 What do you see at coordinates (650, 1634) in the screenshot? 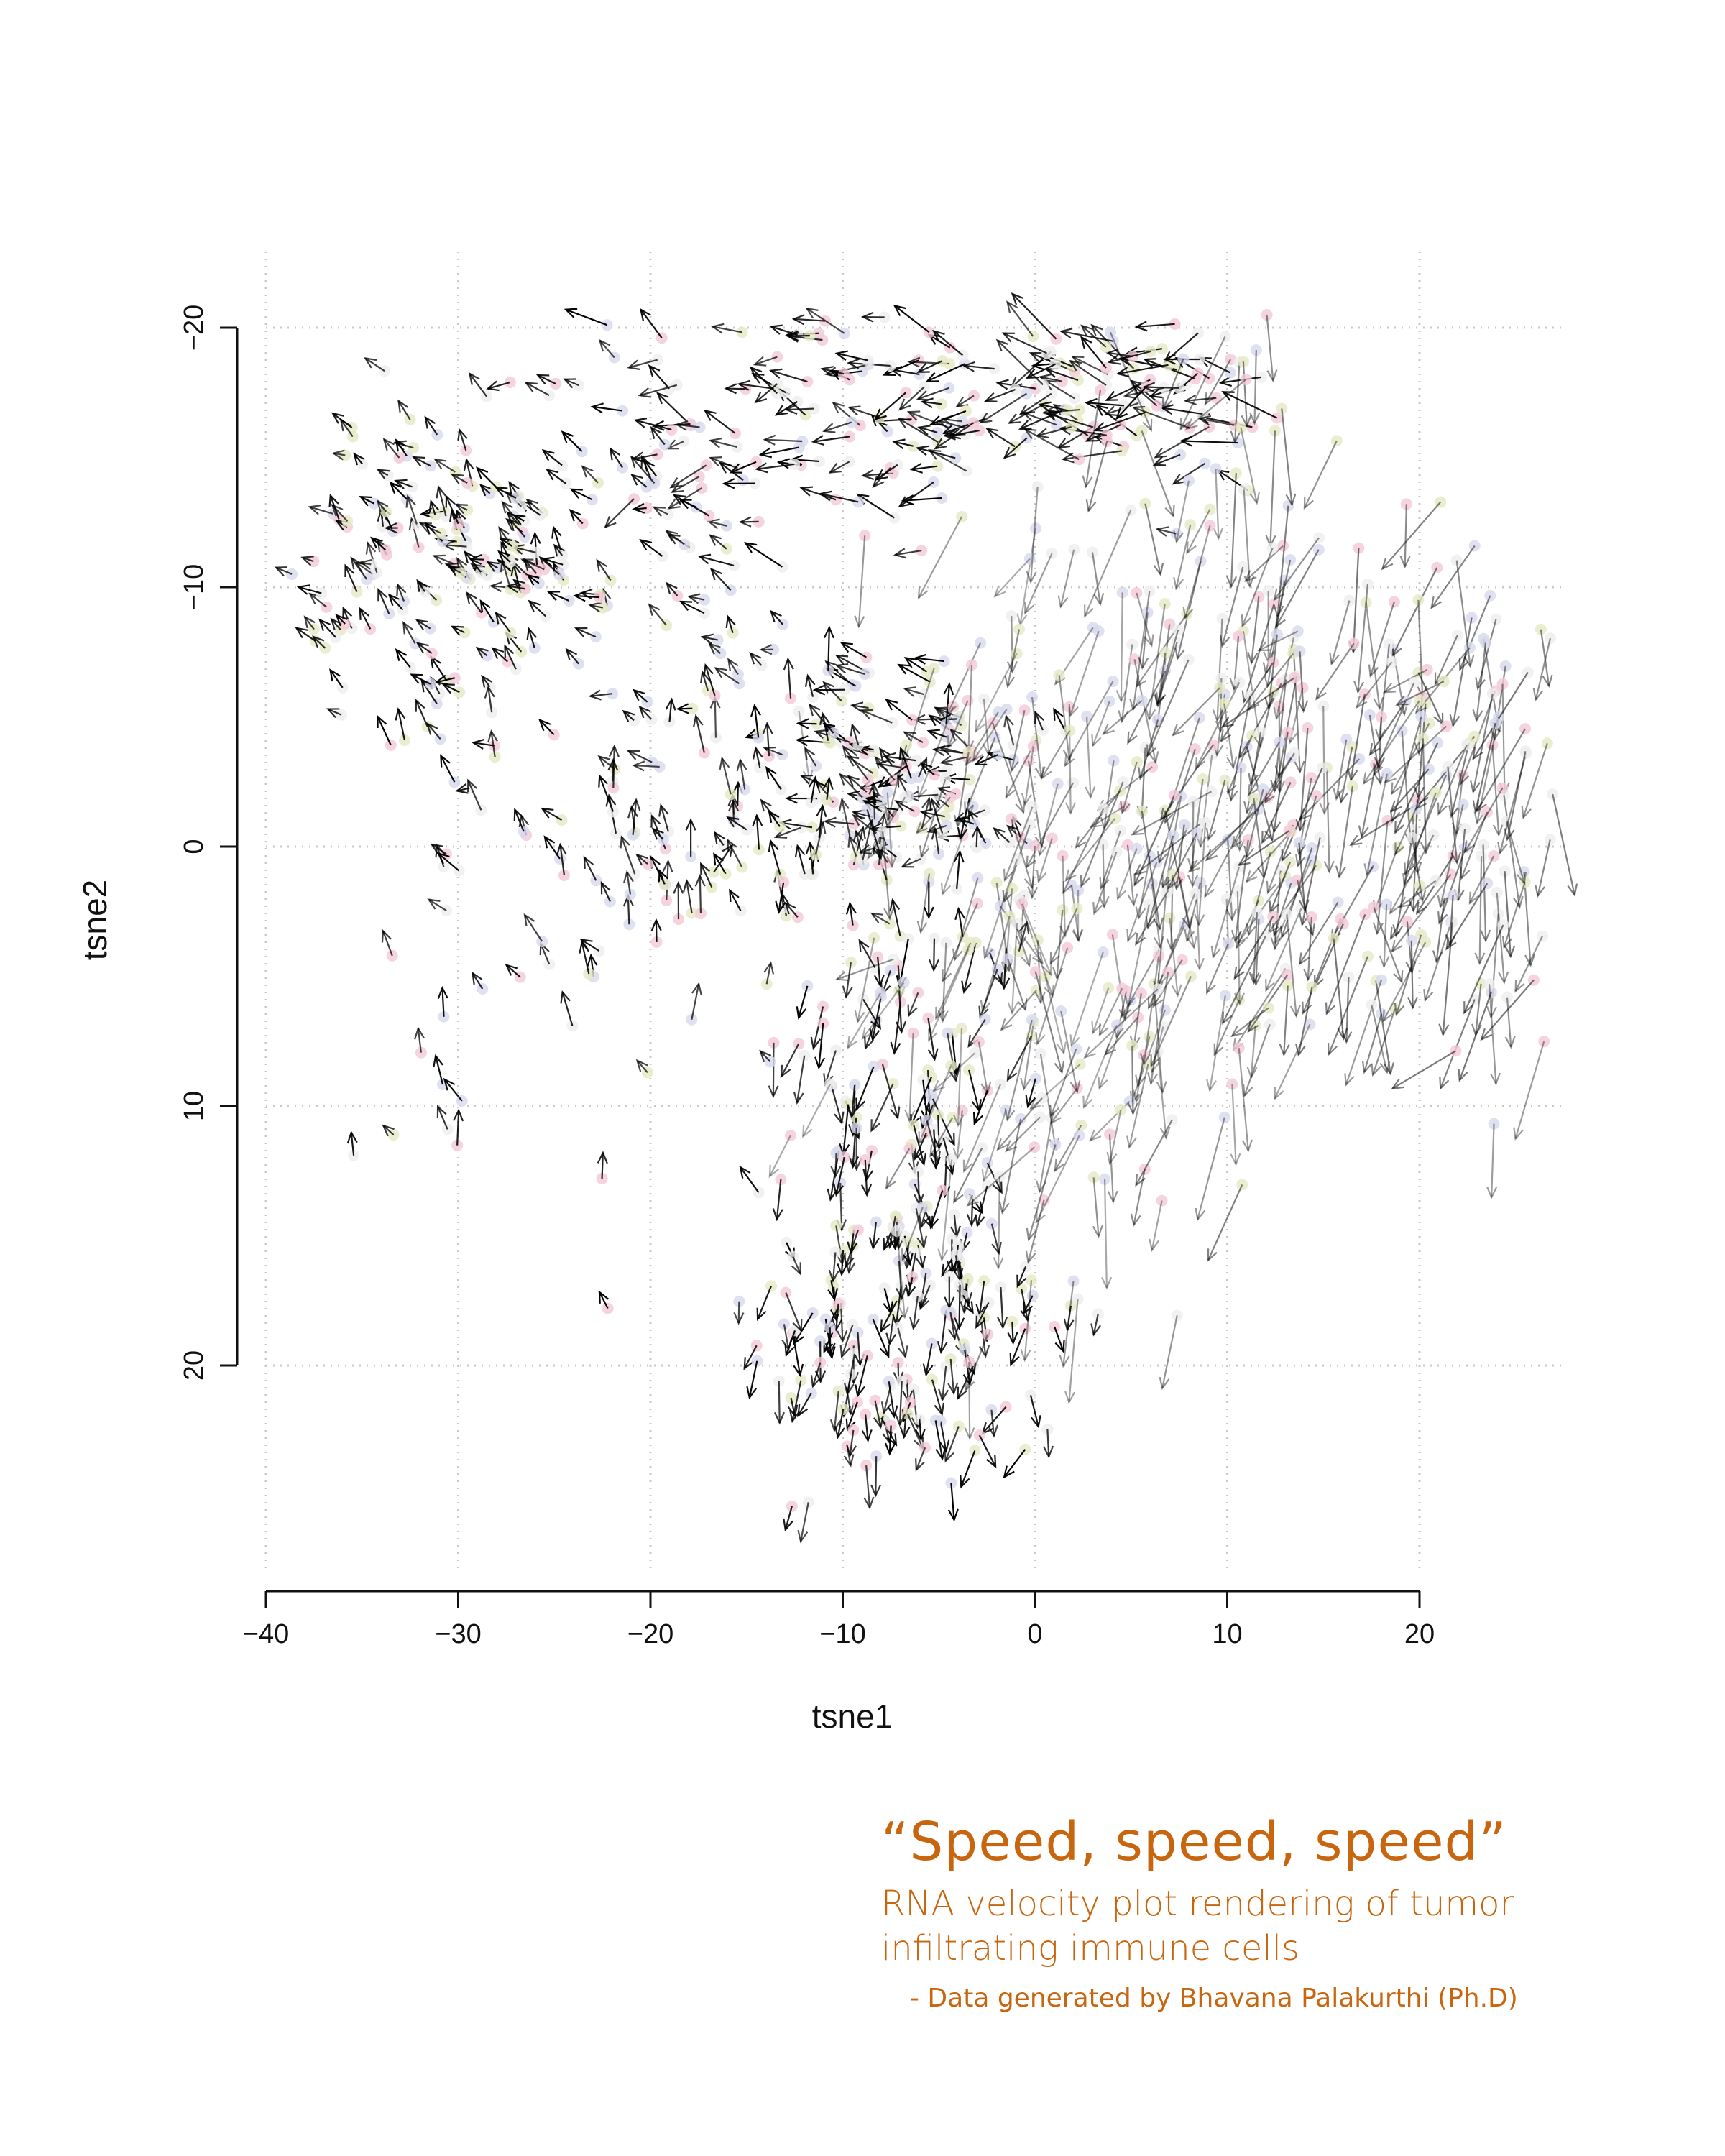
I see `x-tick-label: −20` at bounding box center [650, 1634].